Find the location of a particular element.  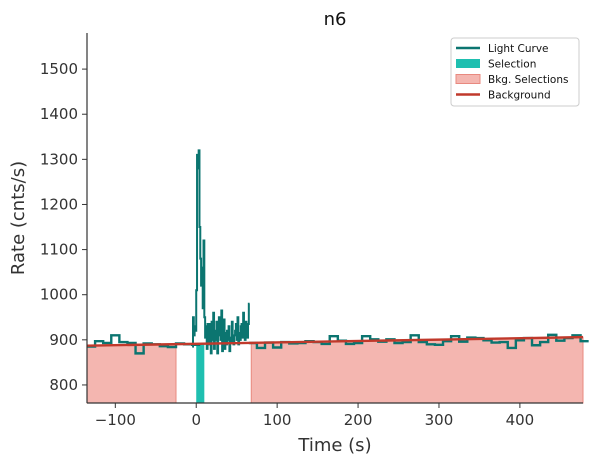

y-tick-label: 1300 is located at coordinates (59, 159).